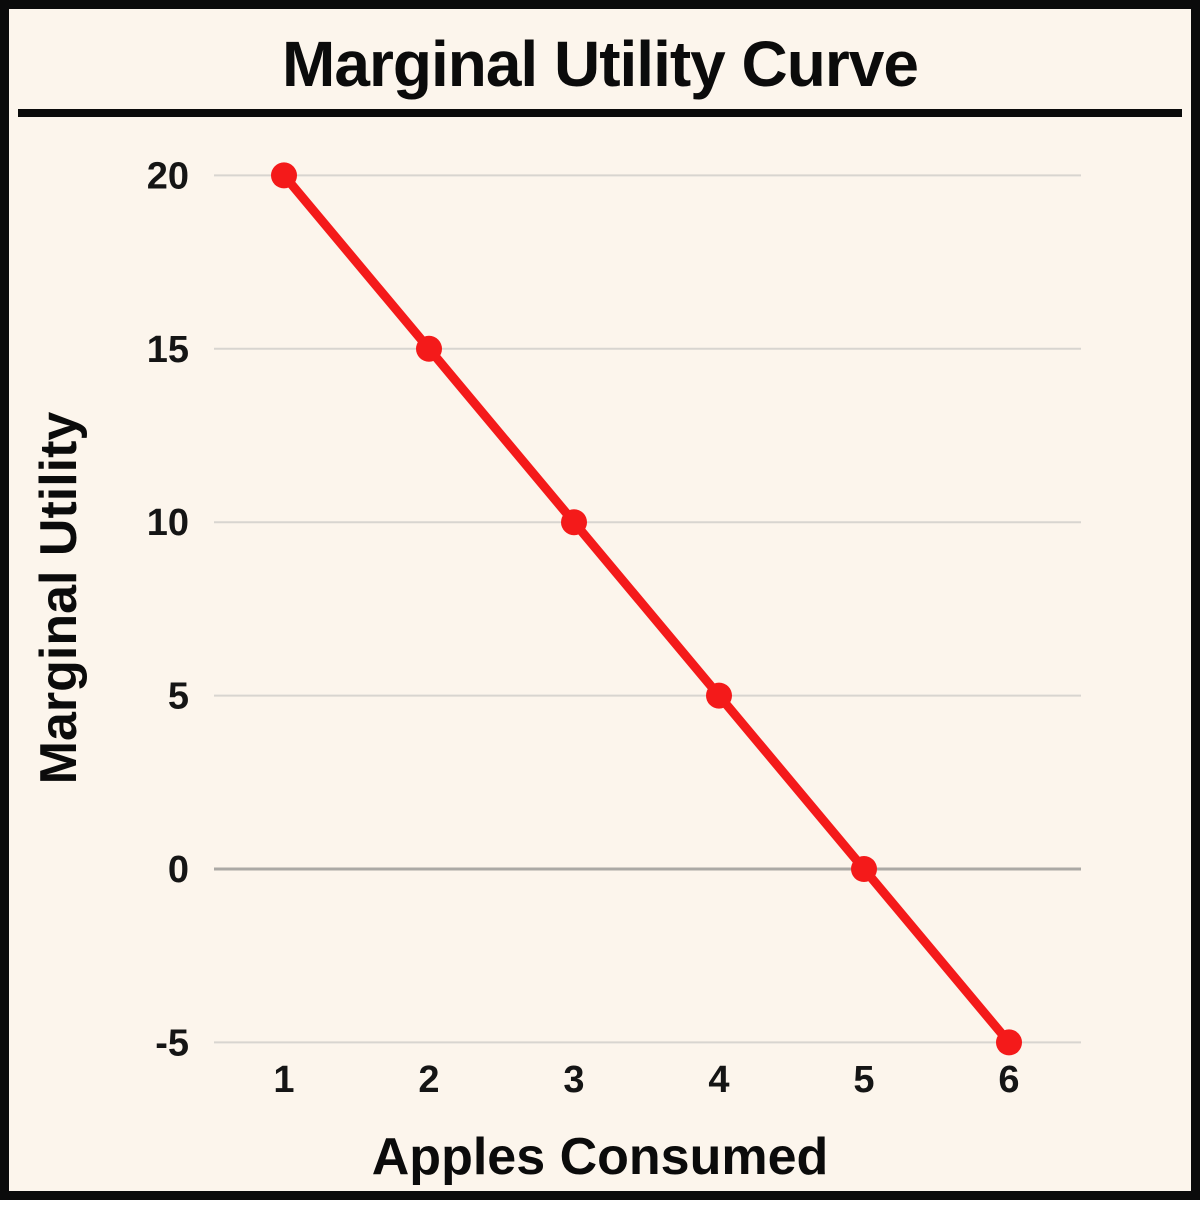 Image resolution: width=1200 pixels, height=1209 pixels. Describe the element at coordinates (718, 1080) in the screenshot. I see `x-tick-label: 4` at that location.